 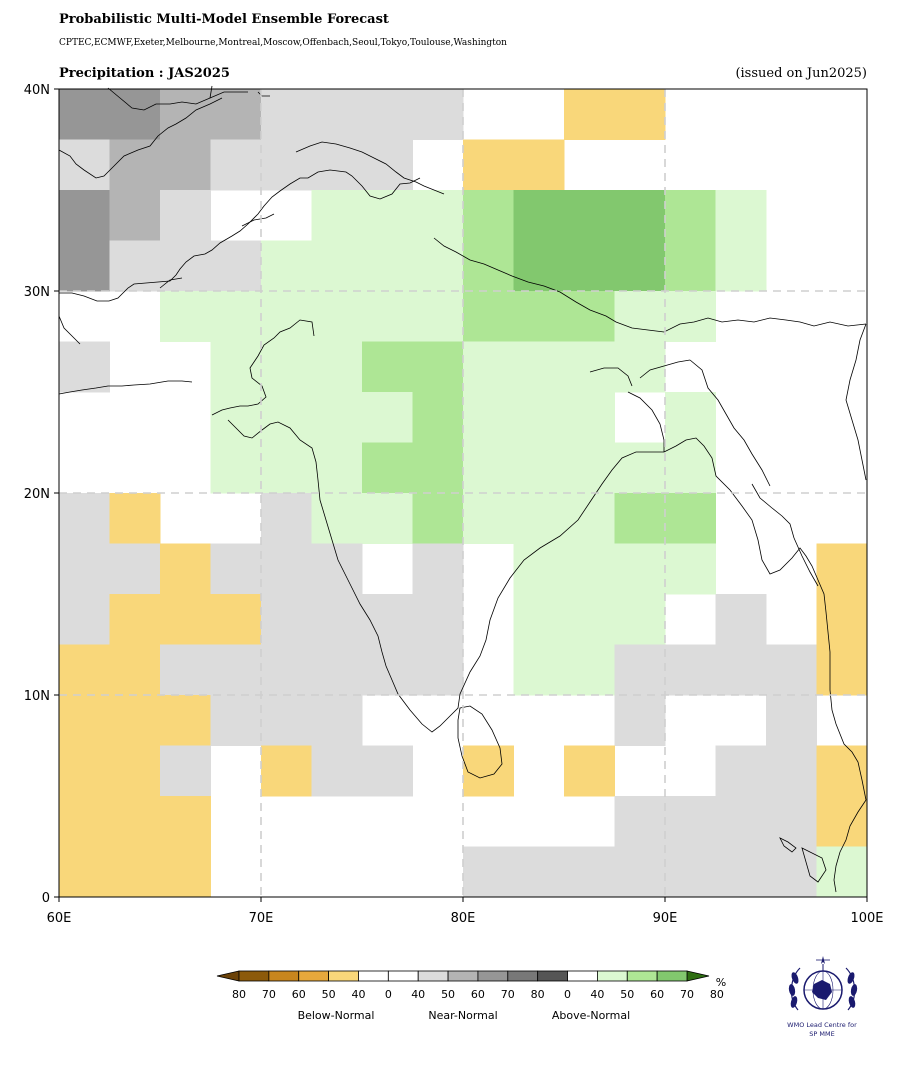 What do you see at coordinates (37, 494) in the screenshot?
I see `y-tick-label: 20N` at bounding box center [37, 494].